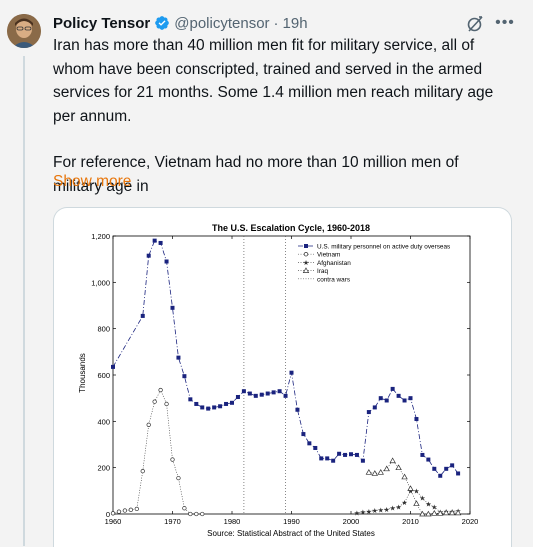 This screenshot has height=547, width=533. What do you see at coordinates (103, 421) in the screenshot?
I see `y-tick-label: 400` at bounding box center [103, 421].